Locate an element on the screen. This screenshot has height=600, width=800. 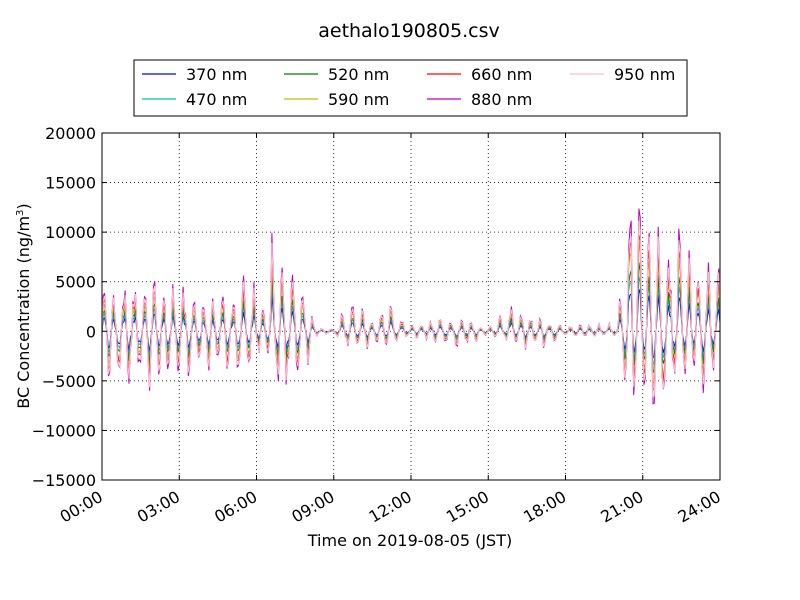
legend-frame is located at coordinates (410, 88).